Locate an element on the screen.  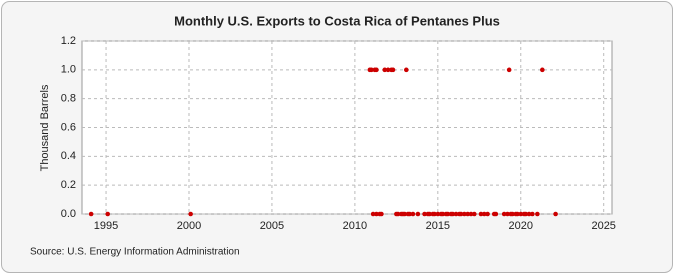
y-tick-label: 0.2 is located at coordinates (68, 185).